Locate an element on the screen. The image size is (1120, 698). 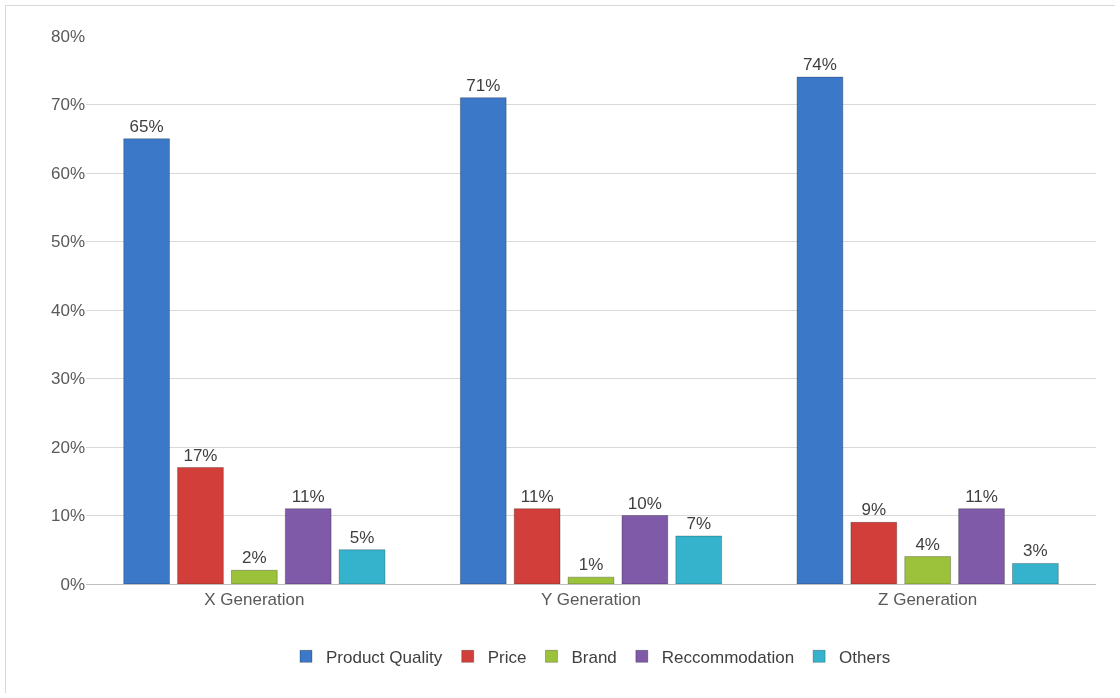
y-tick-label: 70% is located at coordinates (67, 105).